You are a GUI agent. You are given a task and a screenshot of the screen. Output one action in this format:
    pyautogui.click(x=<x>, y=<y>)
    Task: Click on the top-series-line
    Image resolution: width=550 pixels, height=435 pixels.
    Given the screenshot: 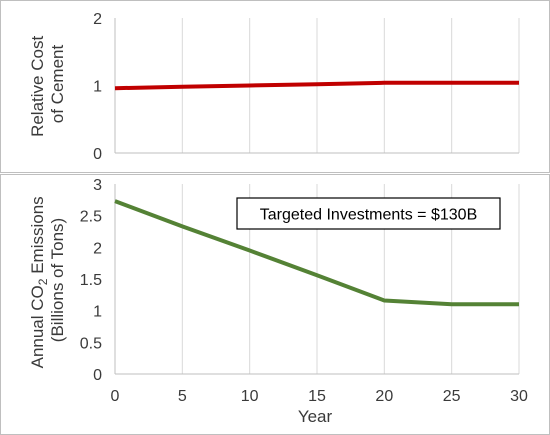 What is the action you would take?
    pyautogui.click(x=316, y=85)
    